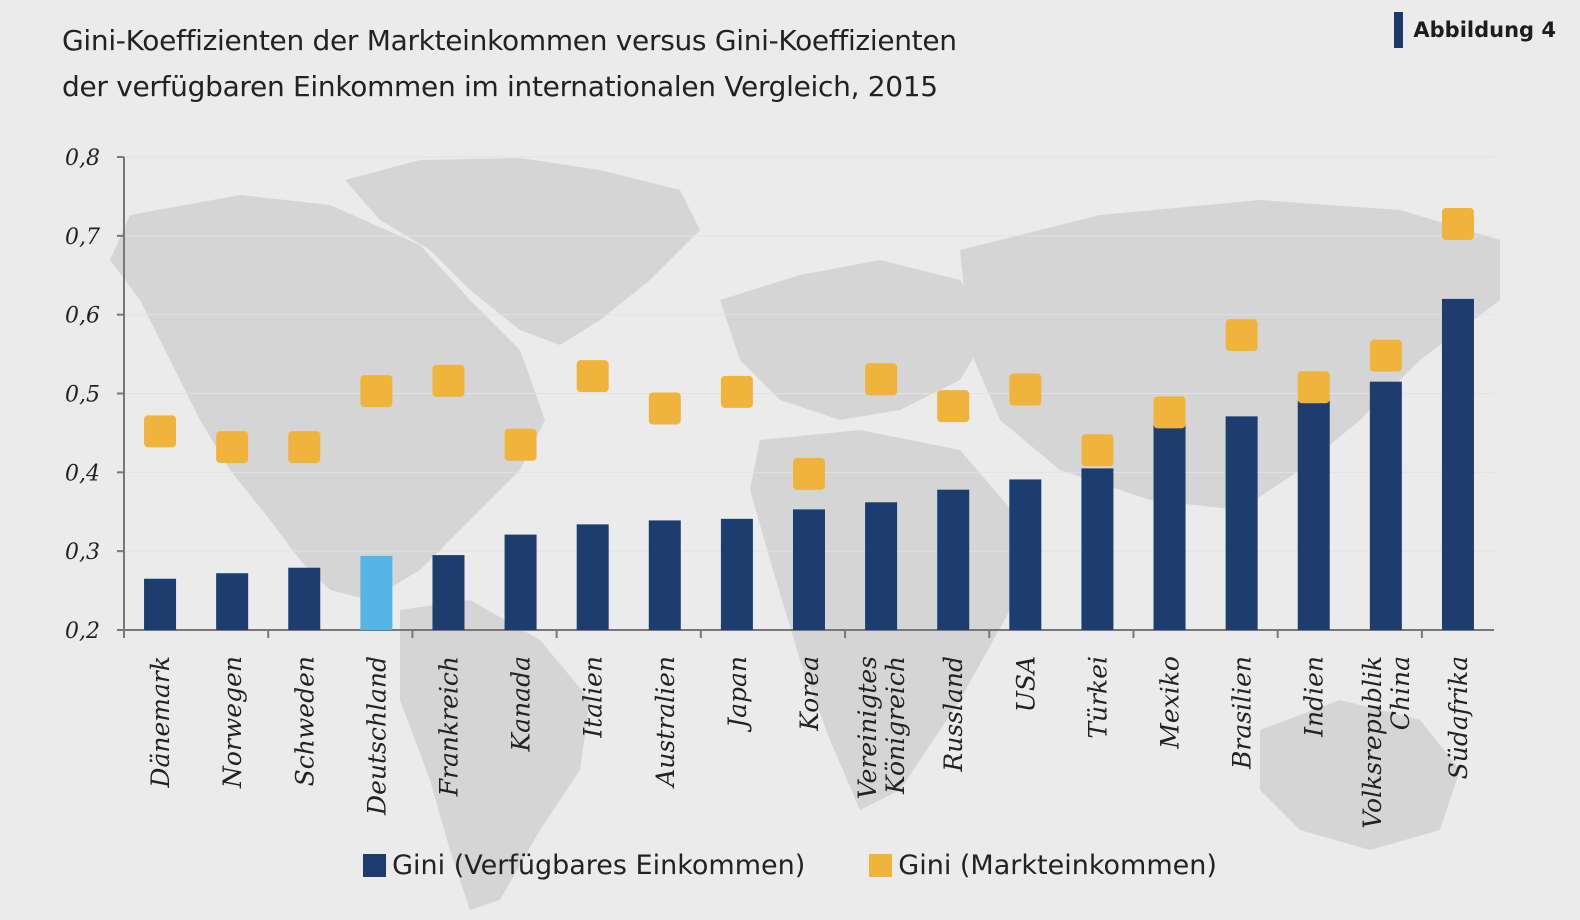 The image size is (1580, 920). What do you see at coordinates (82, 237) in the screenshot?
I see `y-tick-label: 0,7` at bounding box center [82, 237].